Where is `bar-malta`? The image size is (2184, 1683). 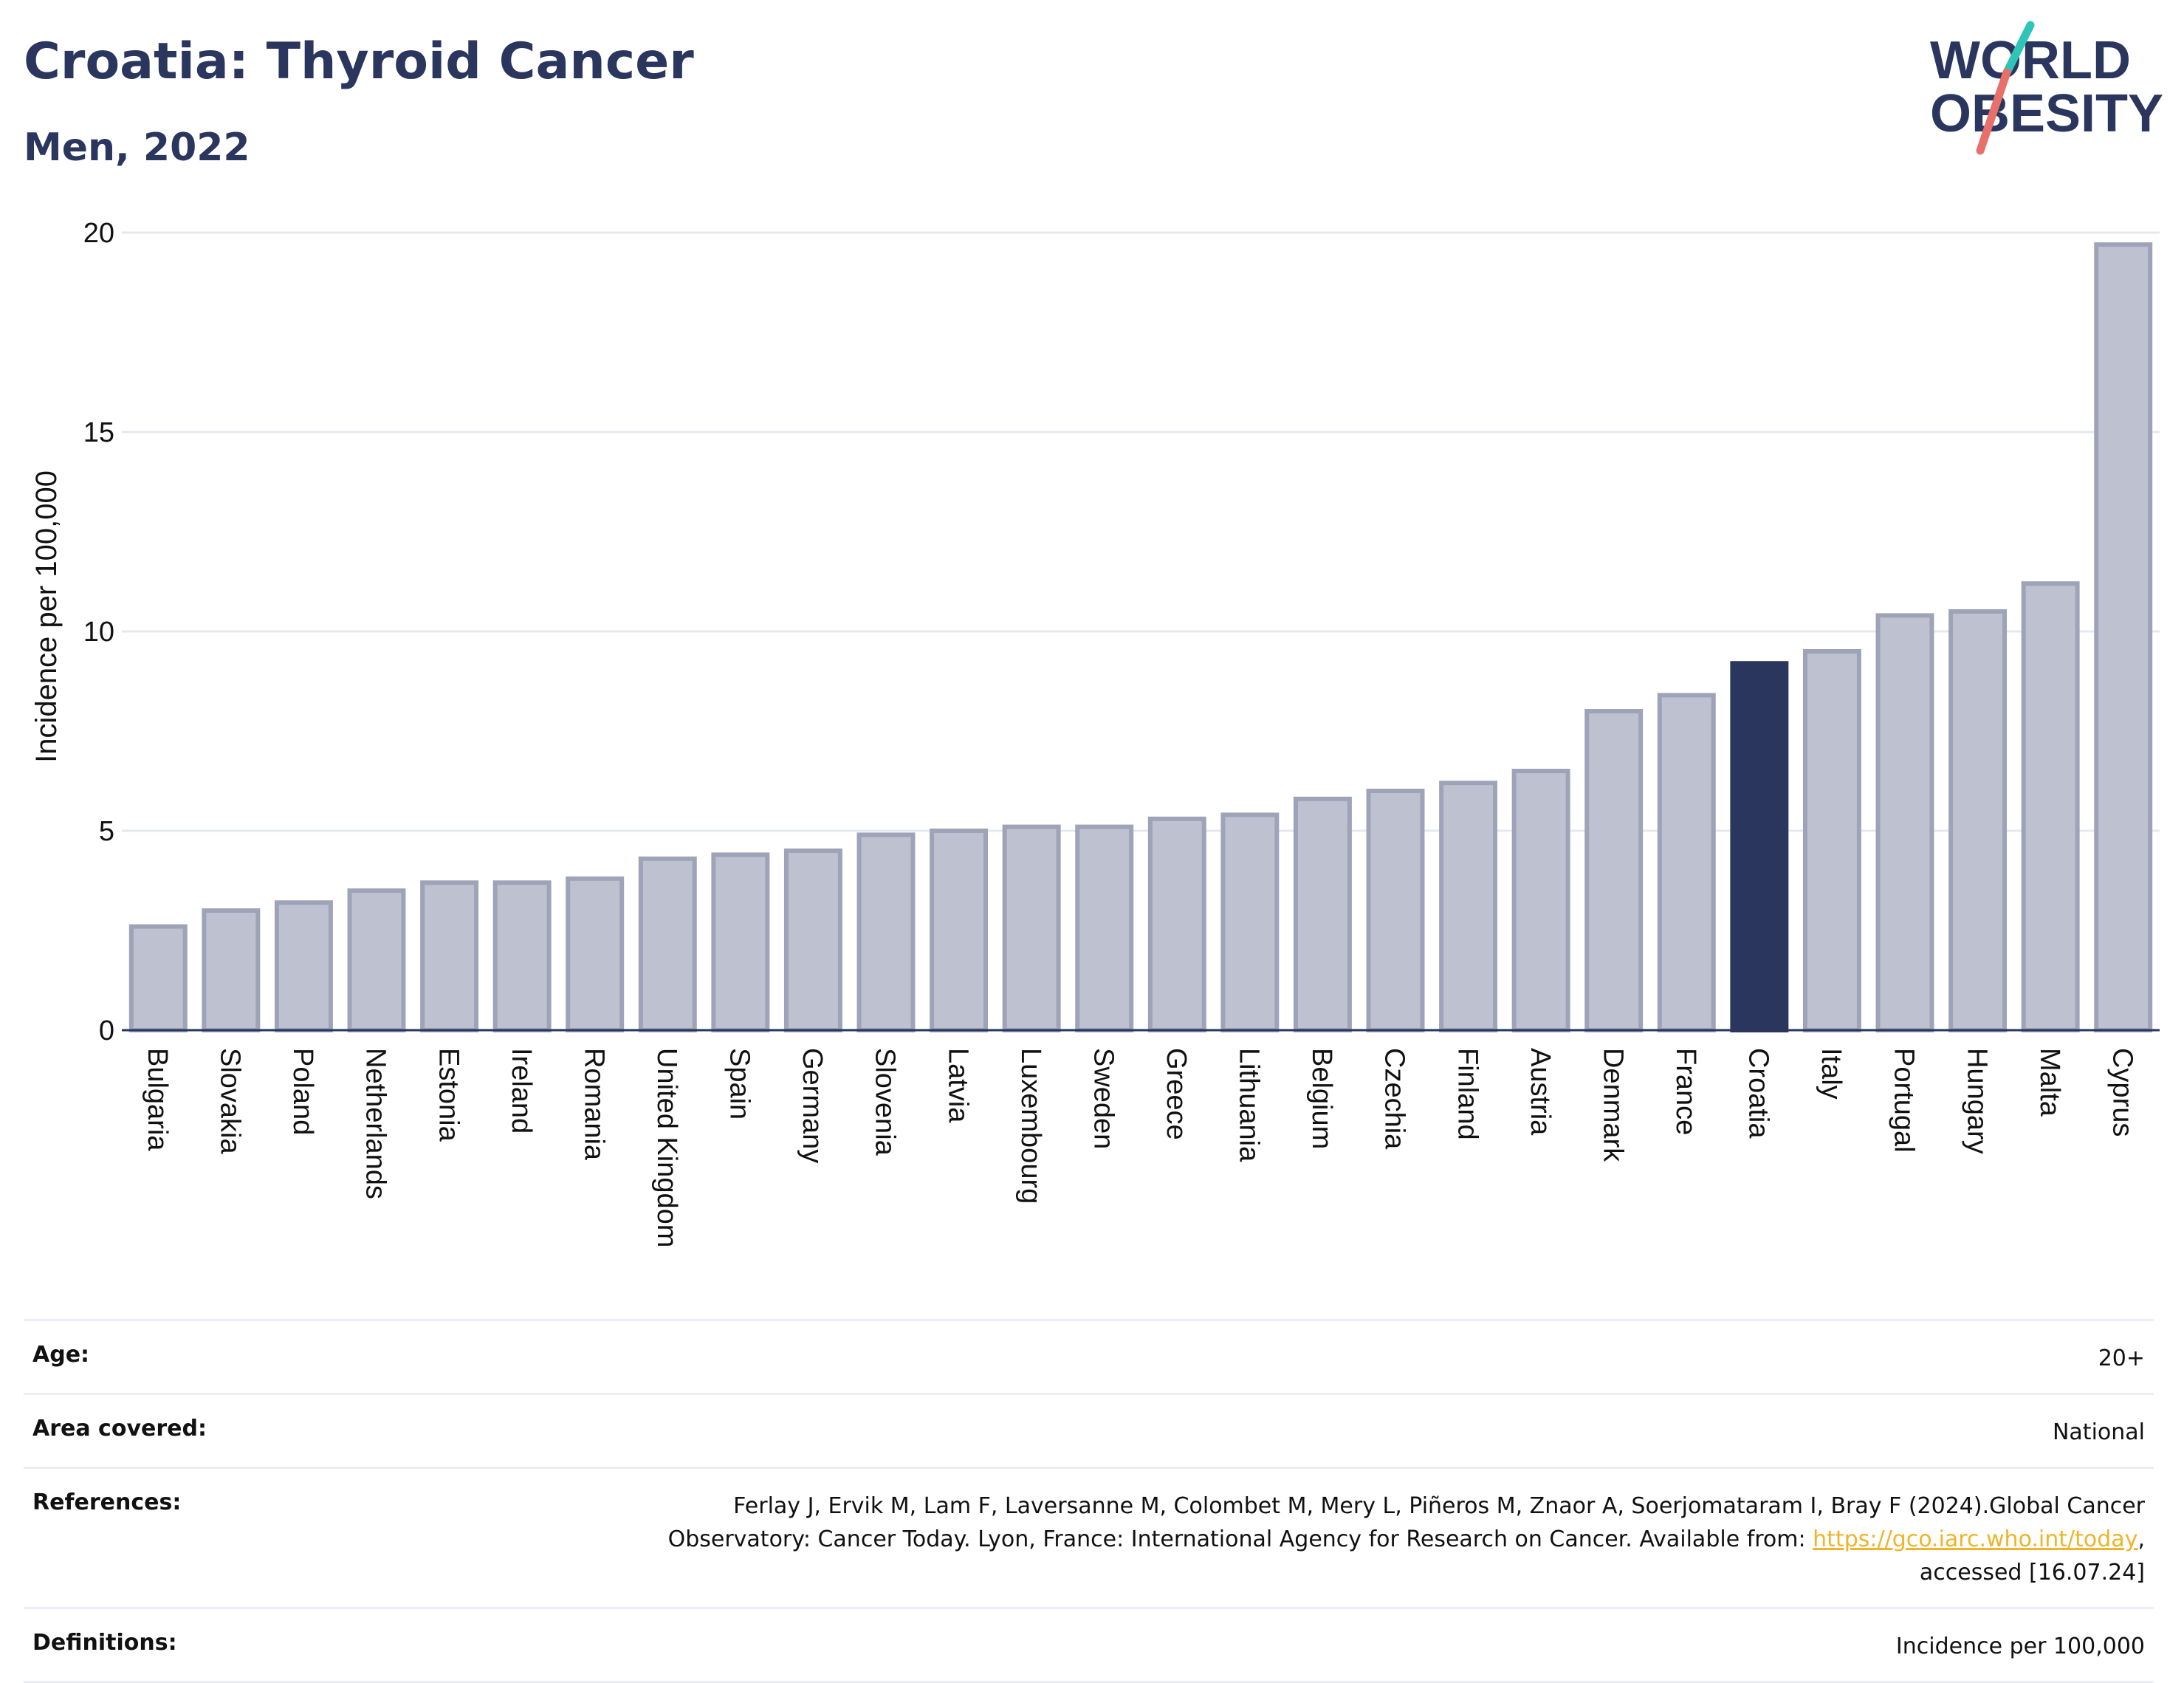 bar-malta is located at coordinates (2050, 807).